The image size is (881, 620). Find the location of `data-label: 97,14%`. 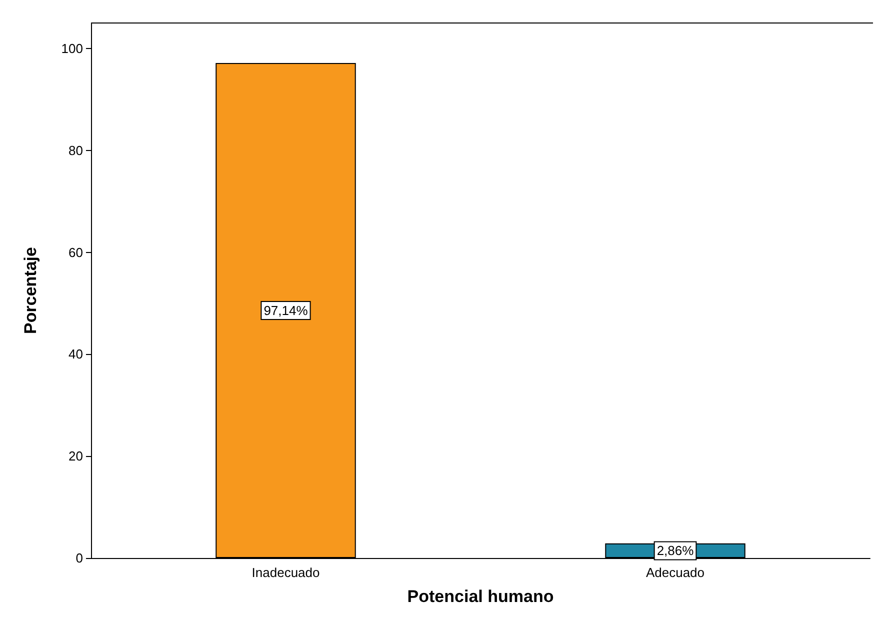

data-label: 97,14% is located at coordinates (286, 310).